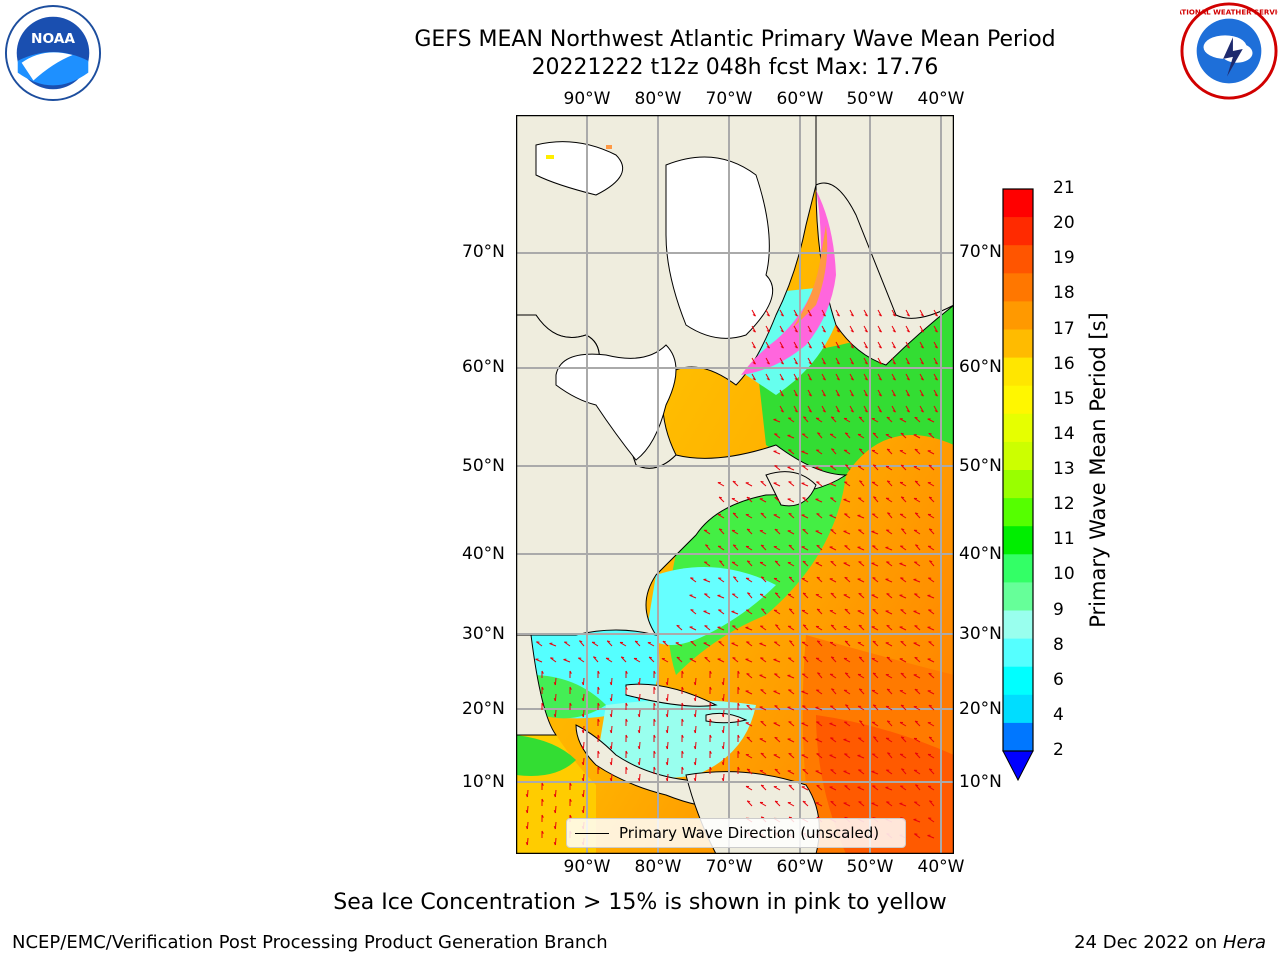 The image size is (1280, 960). What do you see at coordinates (941, 99) in the screenshot?
I see `lon-label-top-40w: 40°W` at bounding box center [941, 99].